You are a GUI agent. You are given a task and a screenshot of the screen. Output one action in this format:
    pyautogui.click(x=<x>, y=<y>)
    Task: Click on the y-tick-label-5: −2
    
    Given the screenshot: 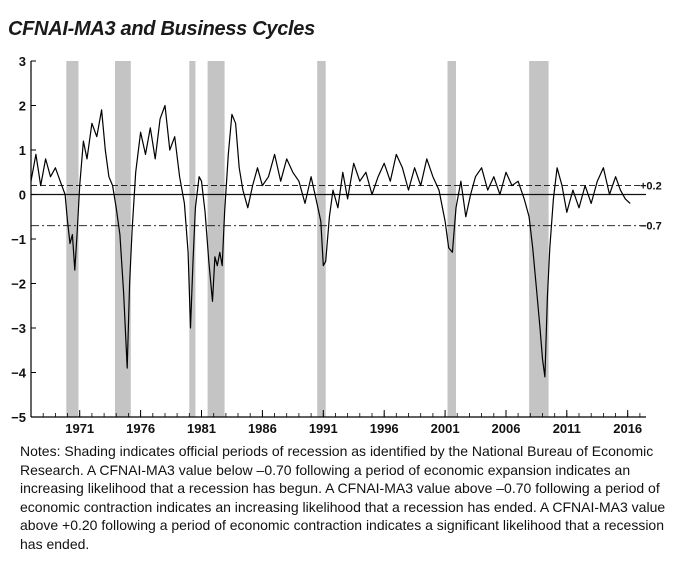 What is the action you would take?
    pyautogui.click(x=18, y=284)
    